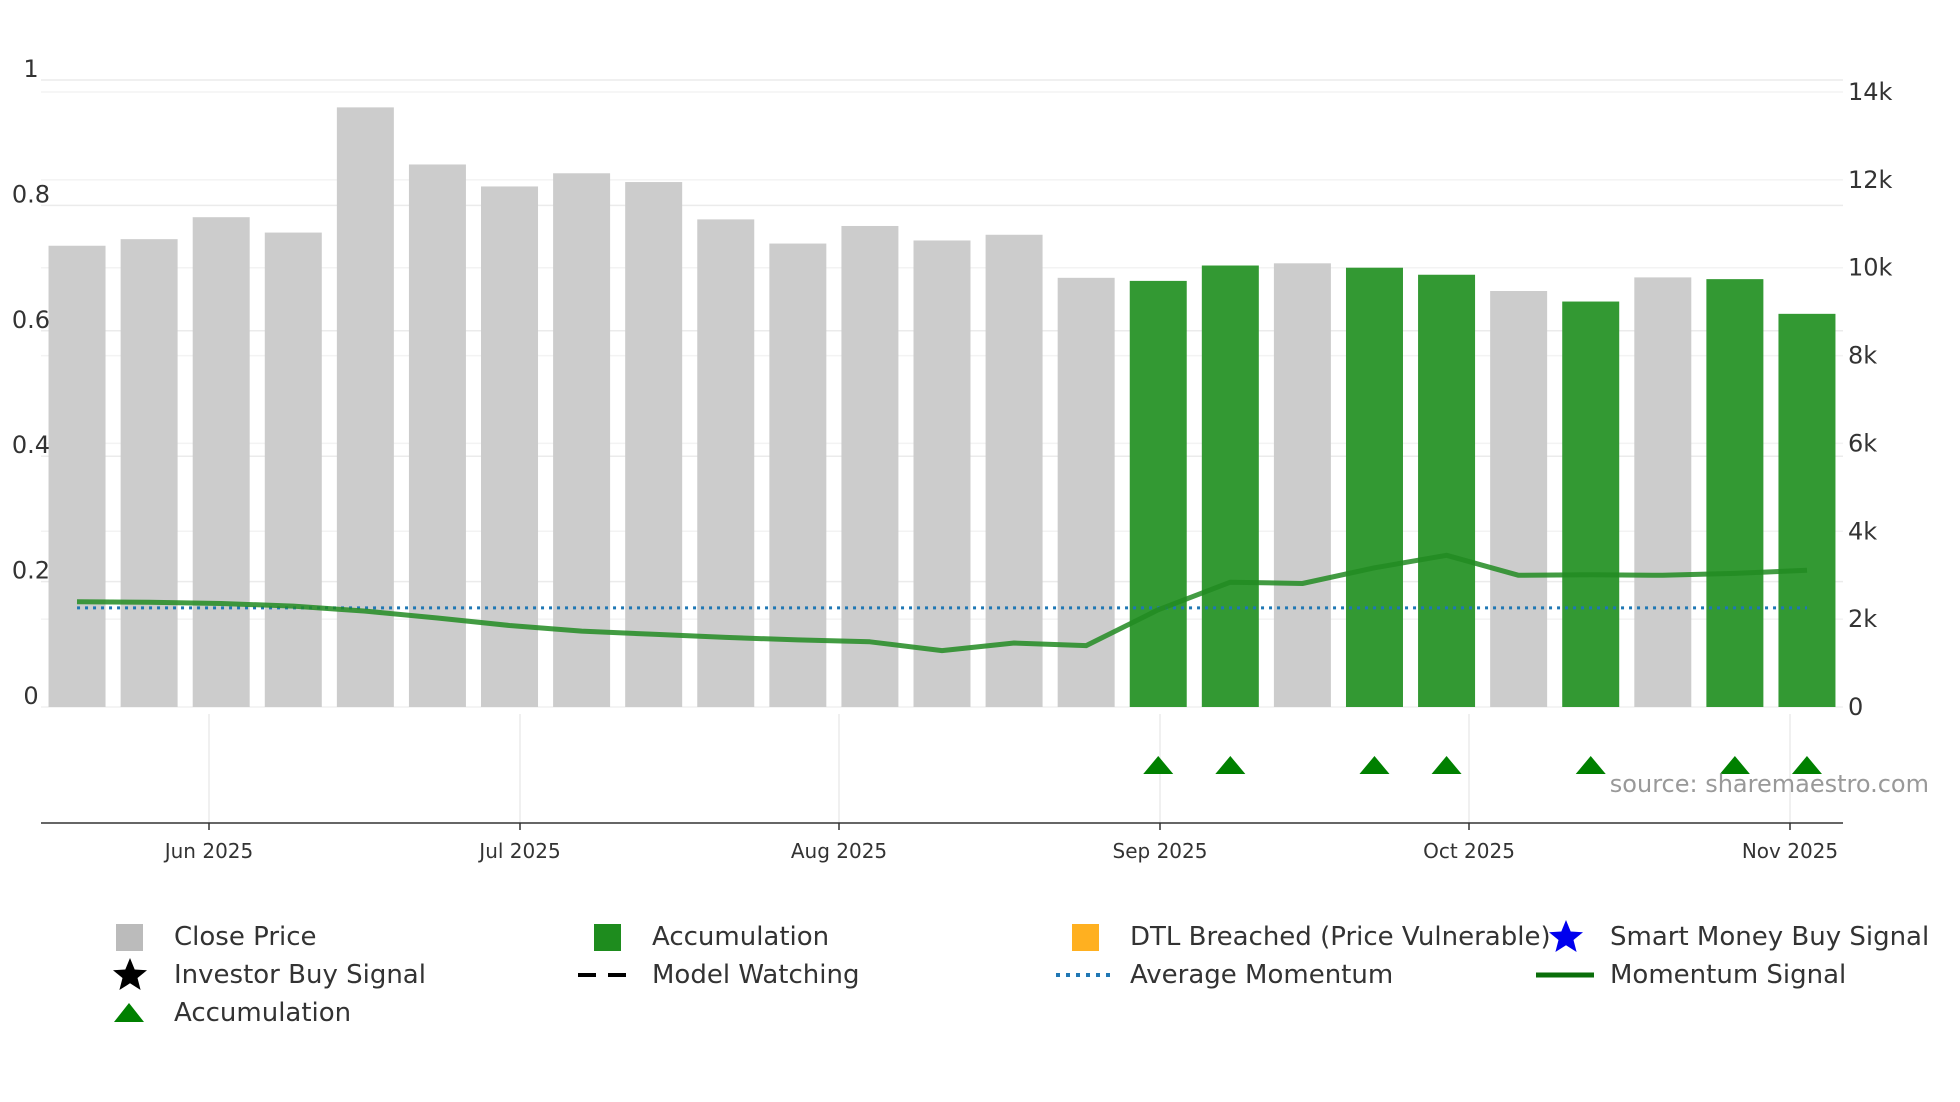 This screenshot has height=1102, width=1960. Describe the element at coordinates (300, 975) in the screenshot. I see `legend-label: Investor Buy Signal` at that location.